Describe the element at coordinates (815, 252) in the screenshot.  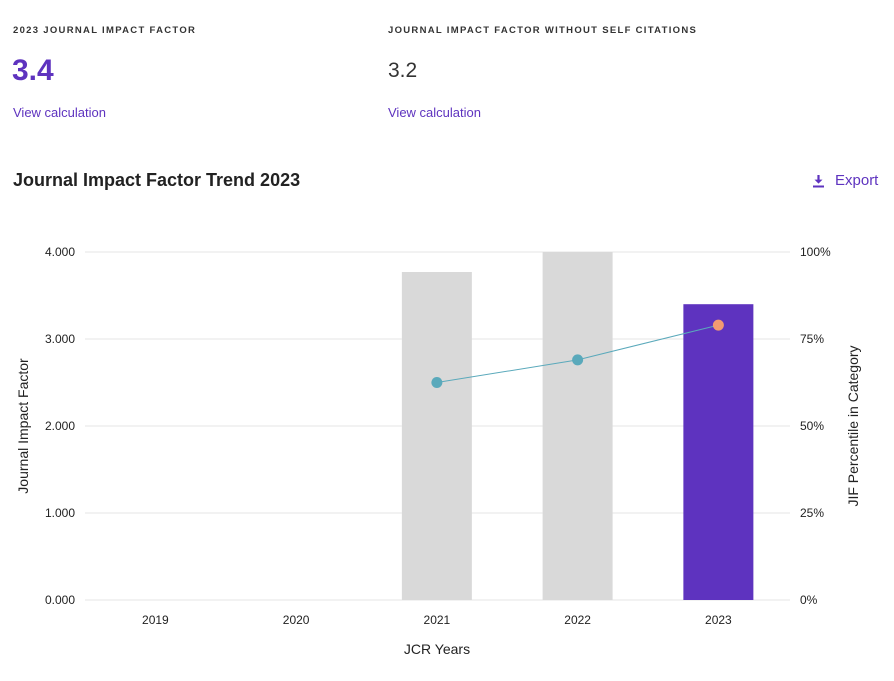
I see `y2-tick-label: 100%` at that location.